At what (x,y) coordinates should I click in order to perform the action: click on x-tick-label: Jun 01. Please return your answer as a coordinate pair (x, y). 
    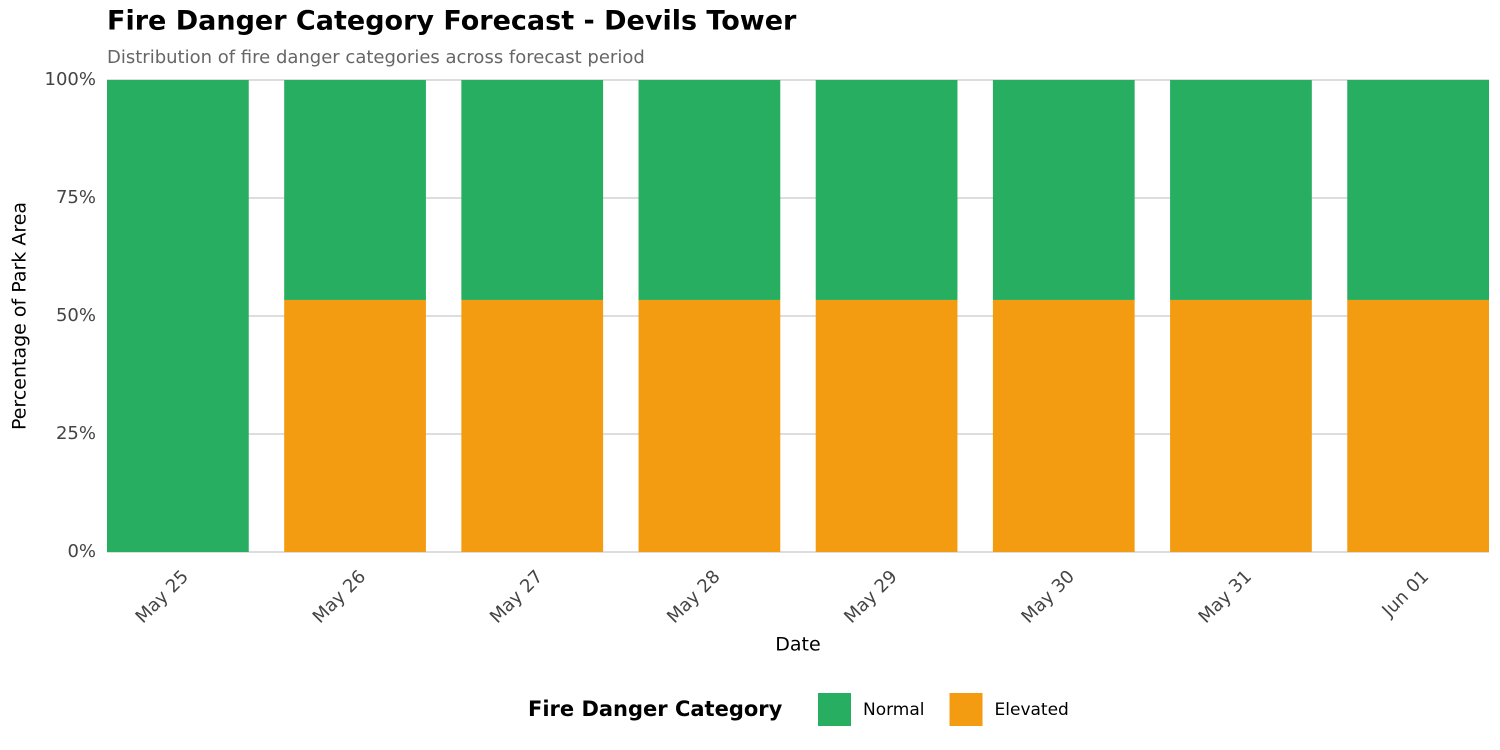
    Looking at the image, I should click on (1406, 594).